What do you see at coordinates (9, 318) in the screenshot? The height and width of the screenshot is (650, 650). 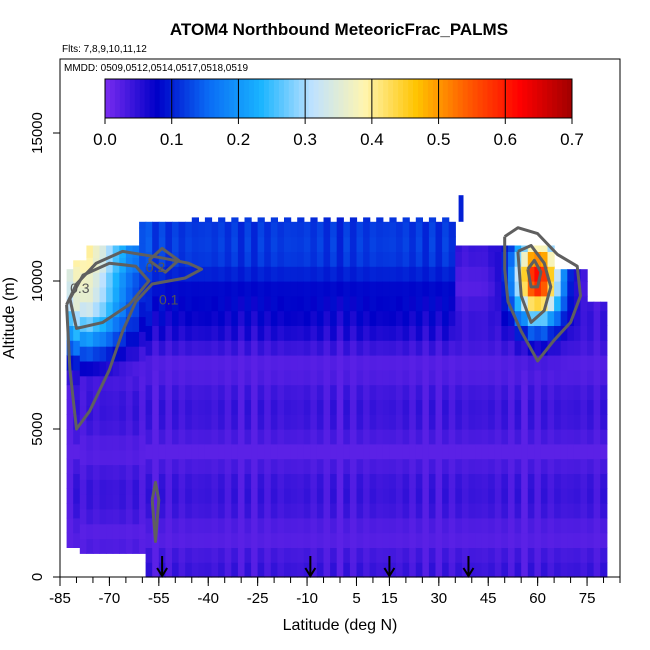 I see `y-axis-label: Altitude (m)` at bounding box center [9, 318].